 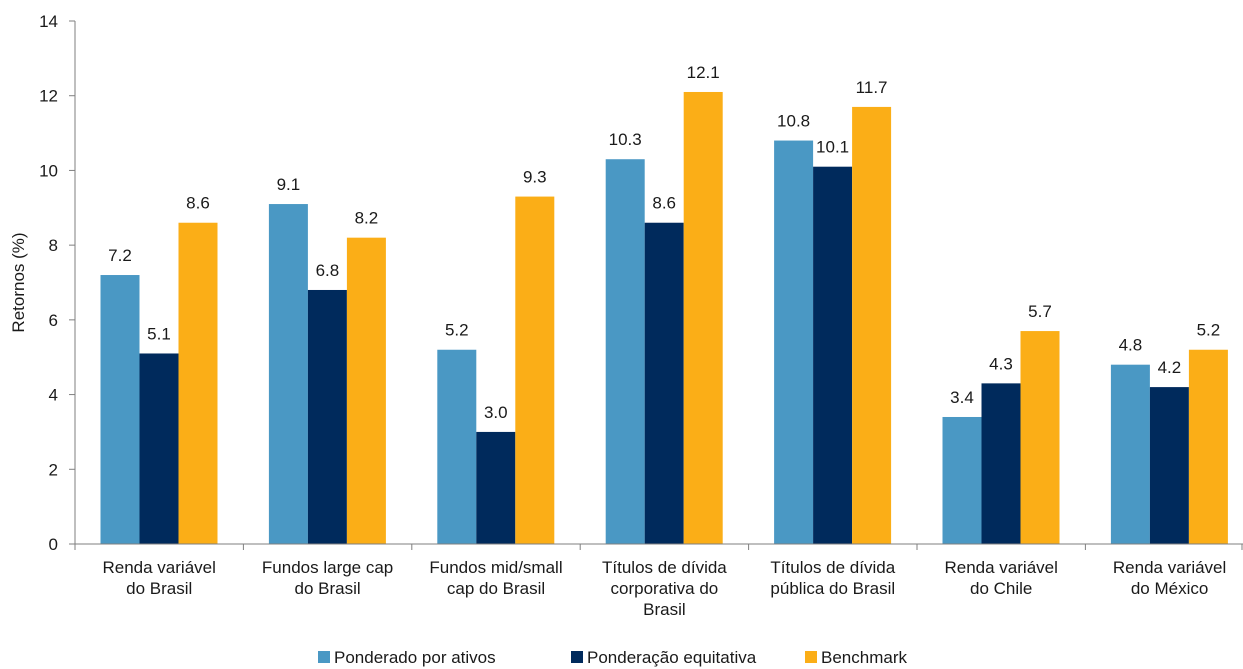 What do you see at coordinates (158, 578) in the screenshot?
I see `x-category-label: Renda variável do Brasil` at bounding box center [158, 578].